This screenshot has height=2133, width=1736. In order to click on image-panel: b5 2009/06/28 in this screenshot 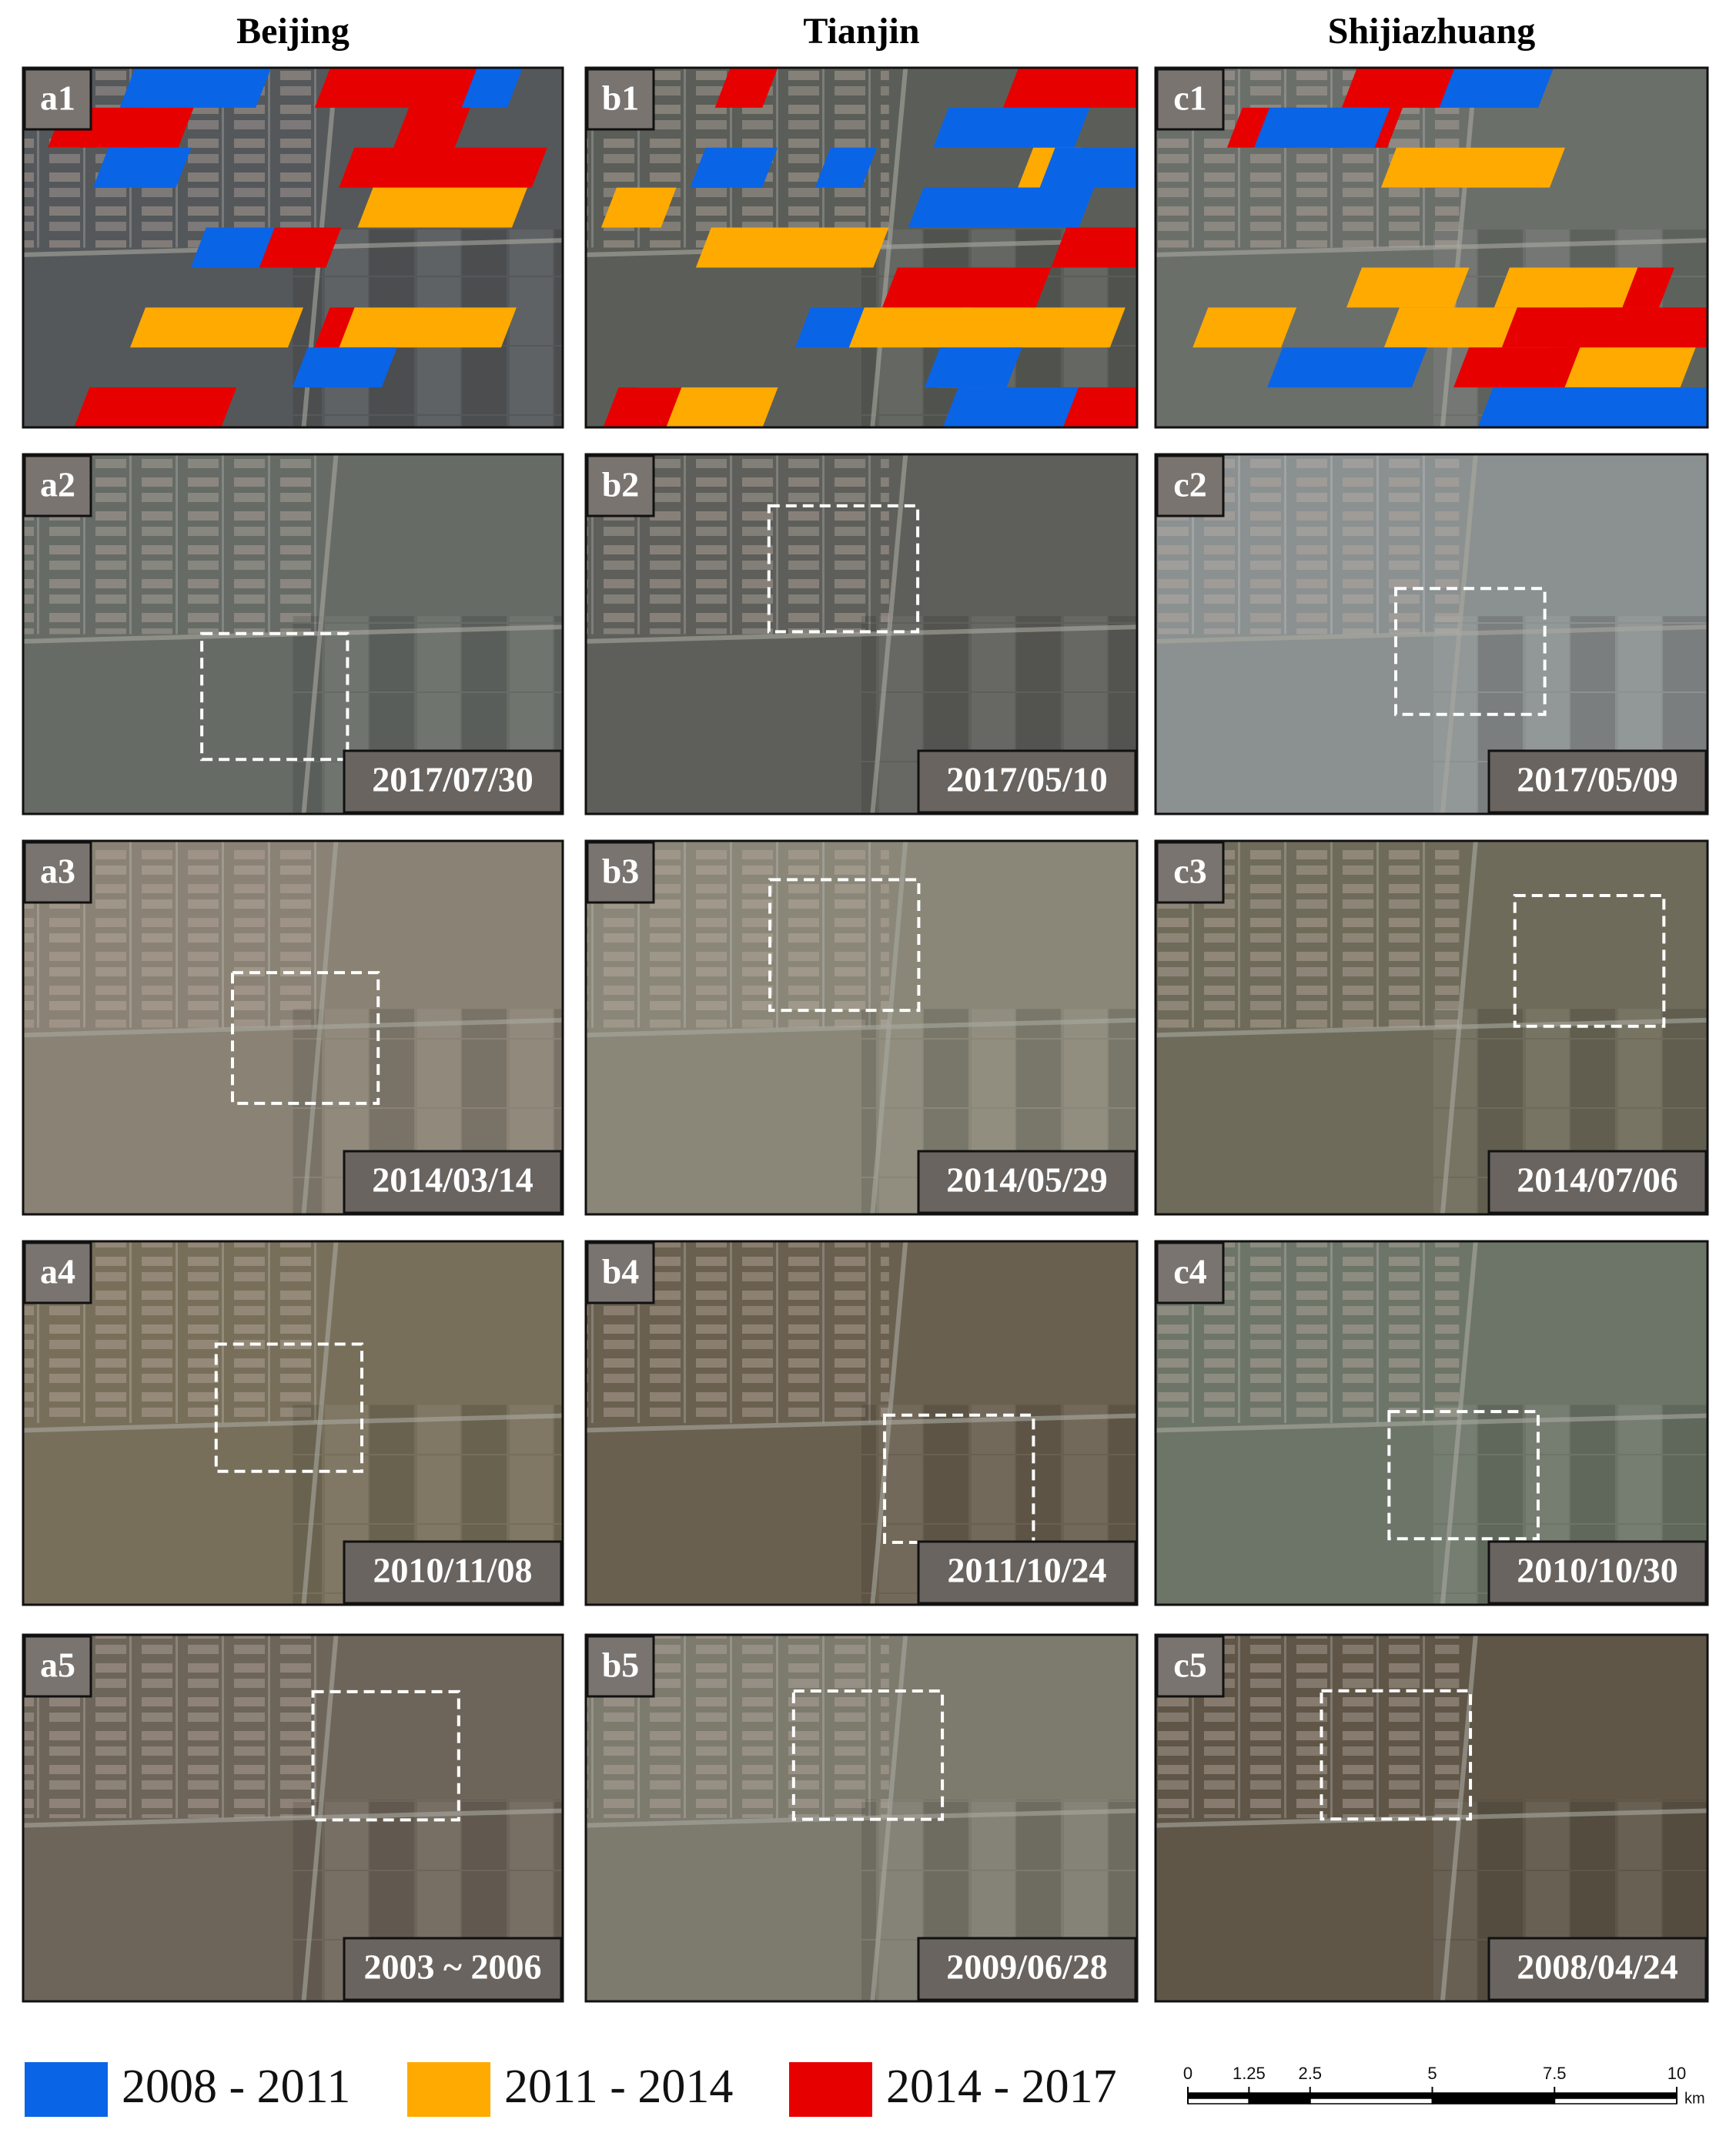, I will do `click(861, 1818)`.